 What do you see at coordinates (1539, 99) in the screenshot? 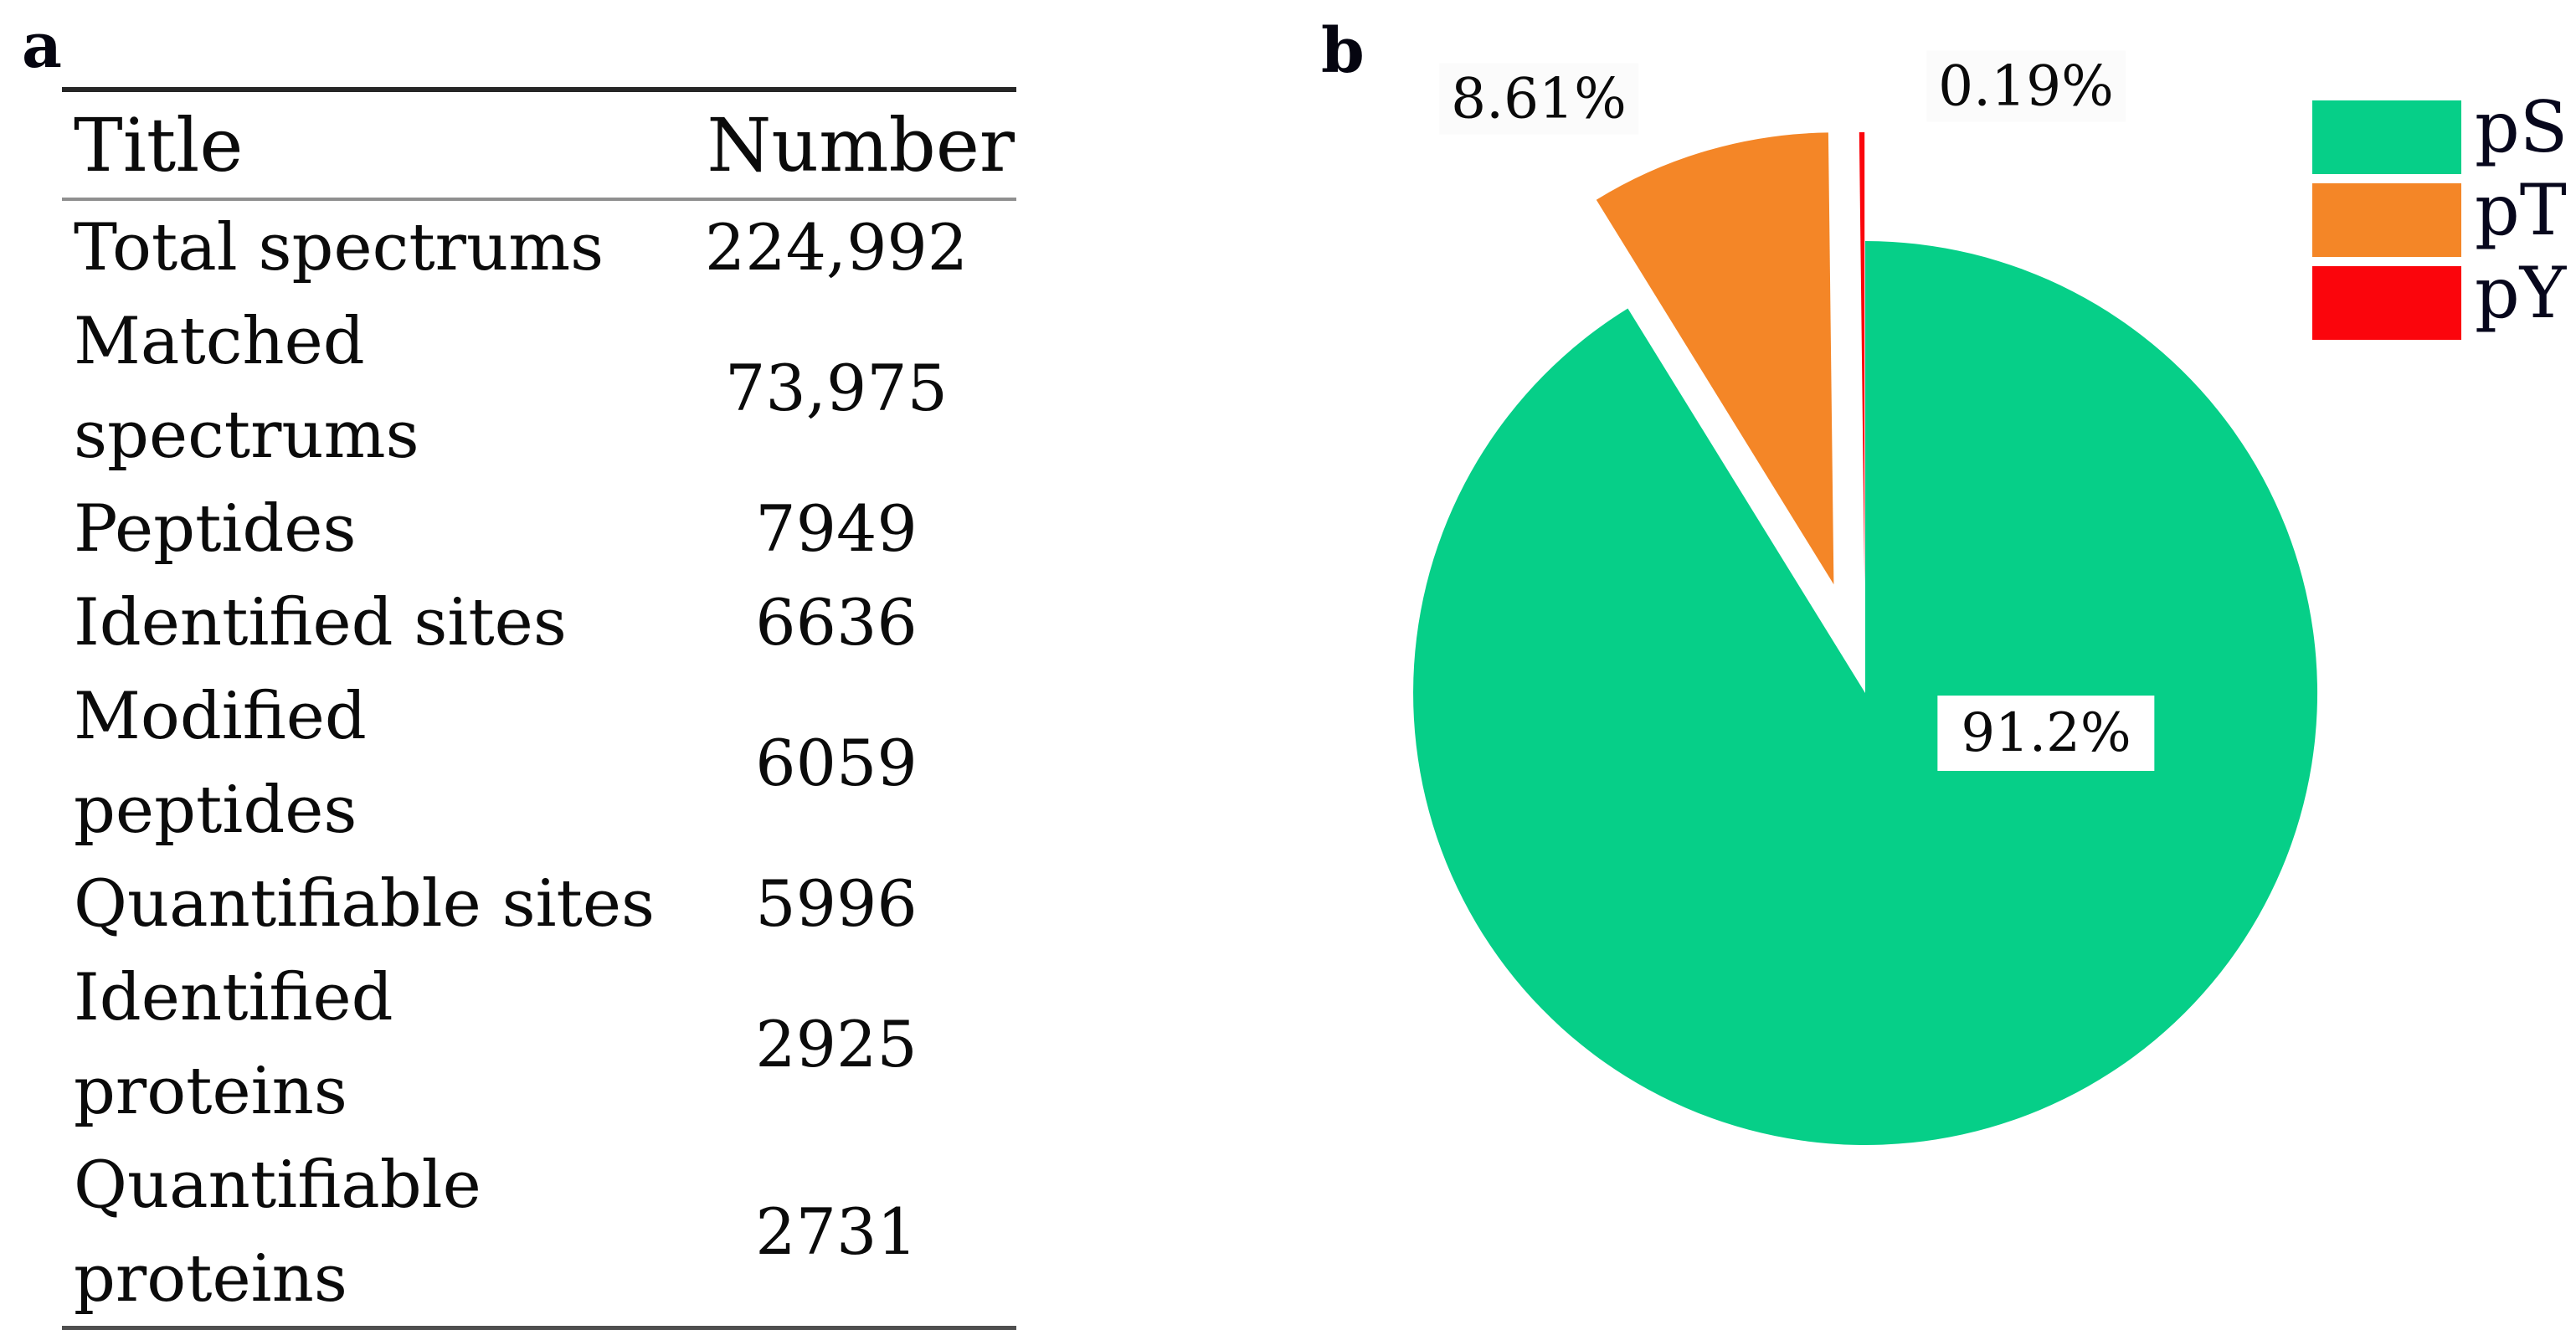
I see `pie-label-pt: 8.61%` at bounding box center [1539, 99].